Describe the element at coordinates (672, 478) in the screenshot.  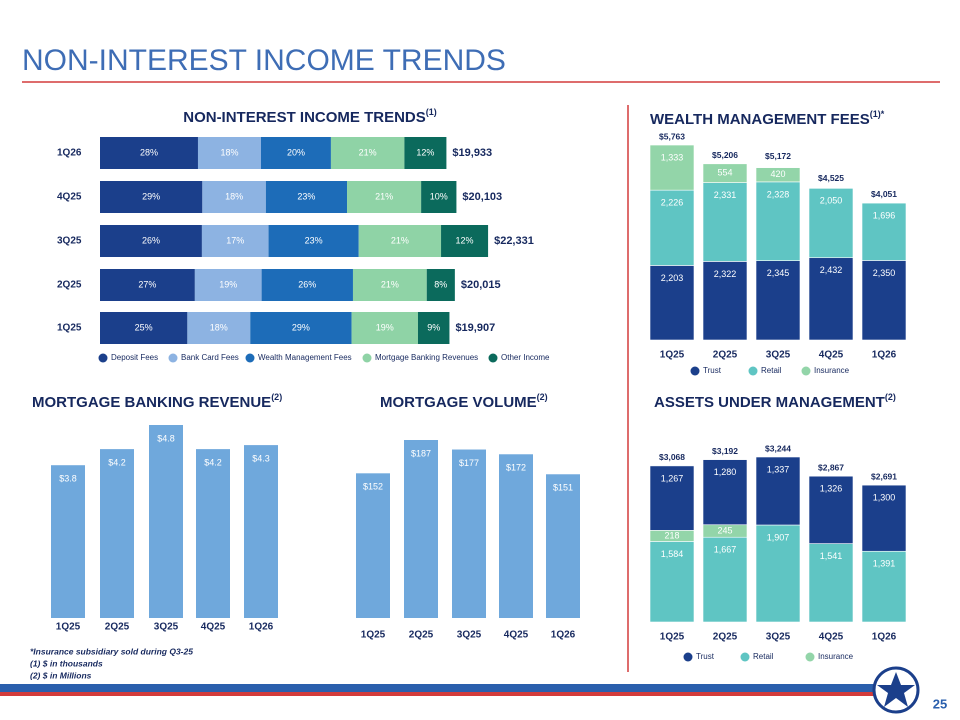
I see `data-label: 1,267` at that location.